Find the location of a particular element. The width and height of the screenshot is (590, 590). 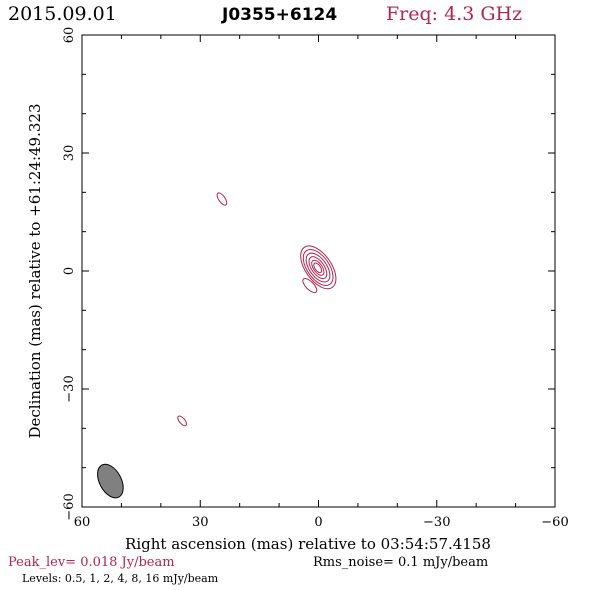

x-tick-label: 60 is located at coordinates (82, 522).